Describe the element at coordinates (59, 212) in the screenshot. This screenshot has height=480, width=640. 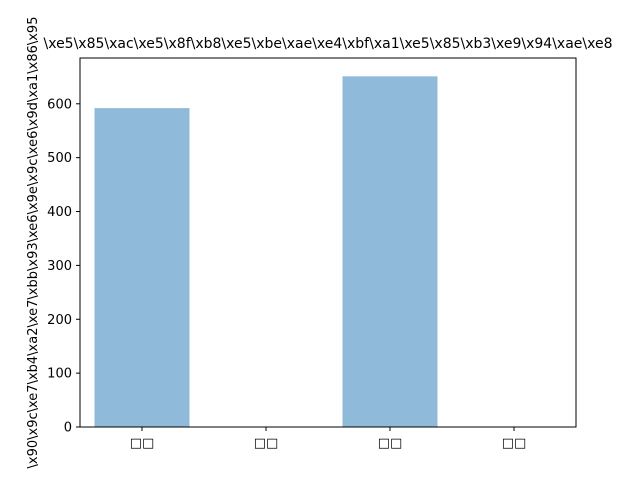
I see `y-tick-label: 400` at that location.